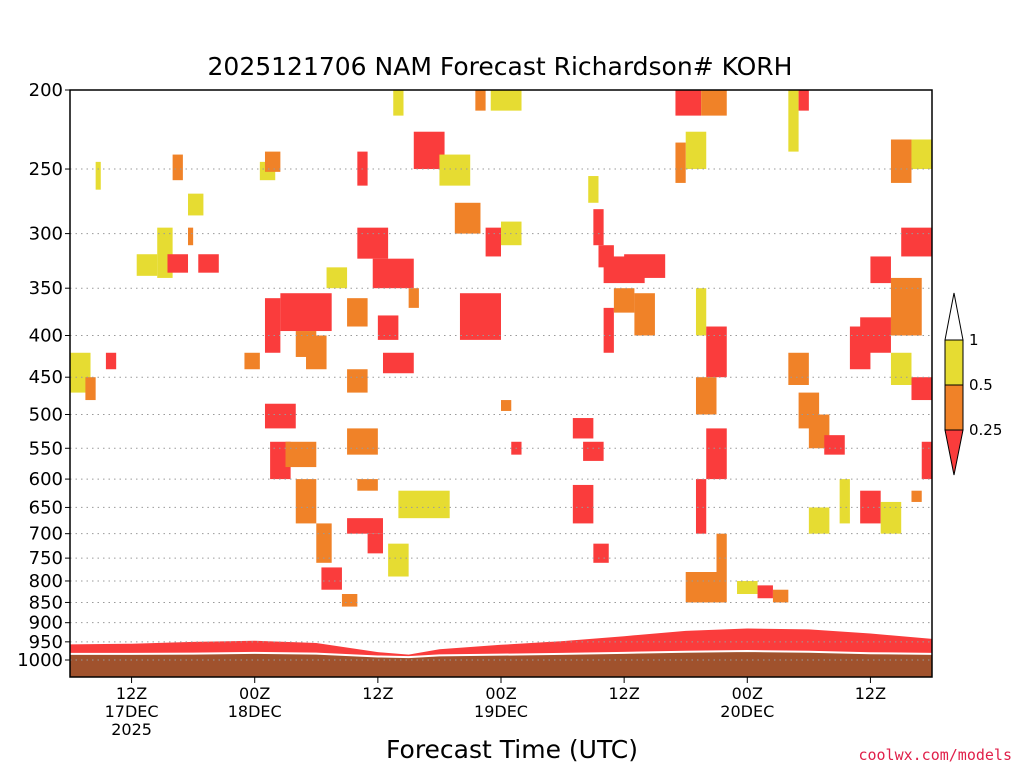  Describe the element at coordinates (46, 558) in the screenshot. I see `y-tick-label: 750` at that location.